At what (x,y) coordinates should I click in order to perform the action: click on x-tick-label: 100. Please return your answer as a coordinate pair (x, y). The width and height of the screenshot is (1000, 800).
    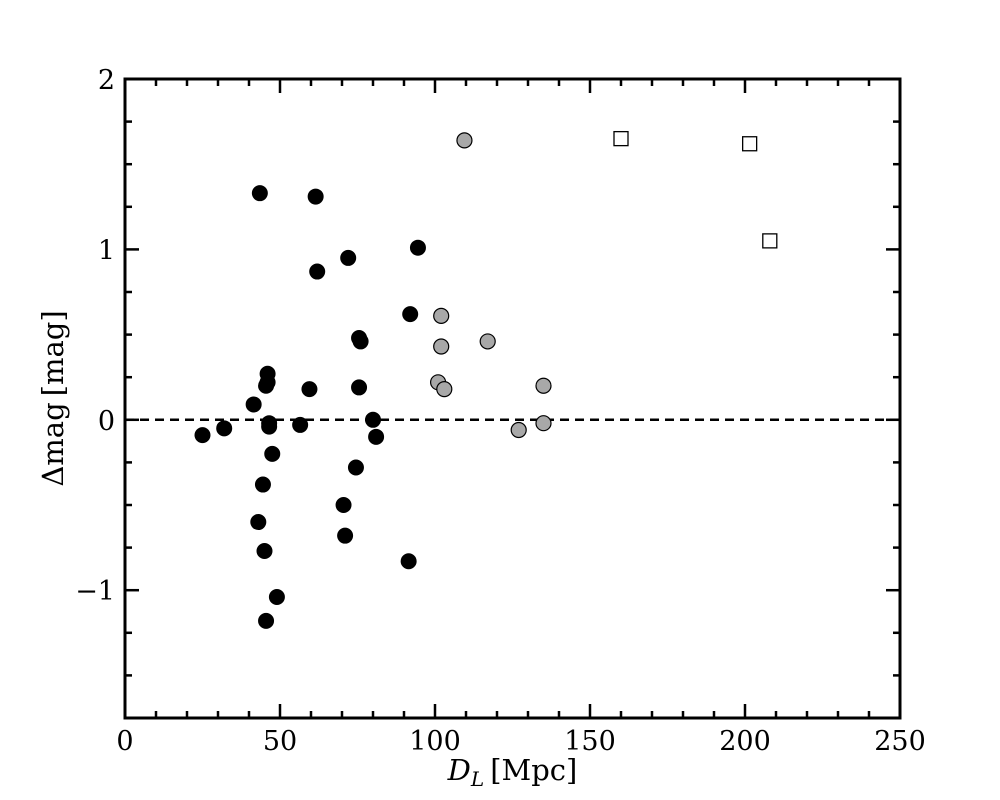
    Looking at the image, I should click on (435, 741).